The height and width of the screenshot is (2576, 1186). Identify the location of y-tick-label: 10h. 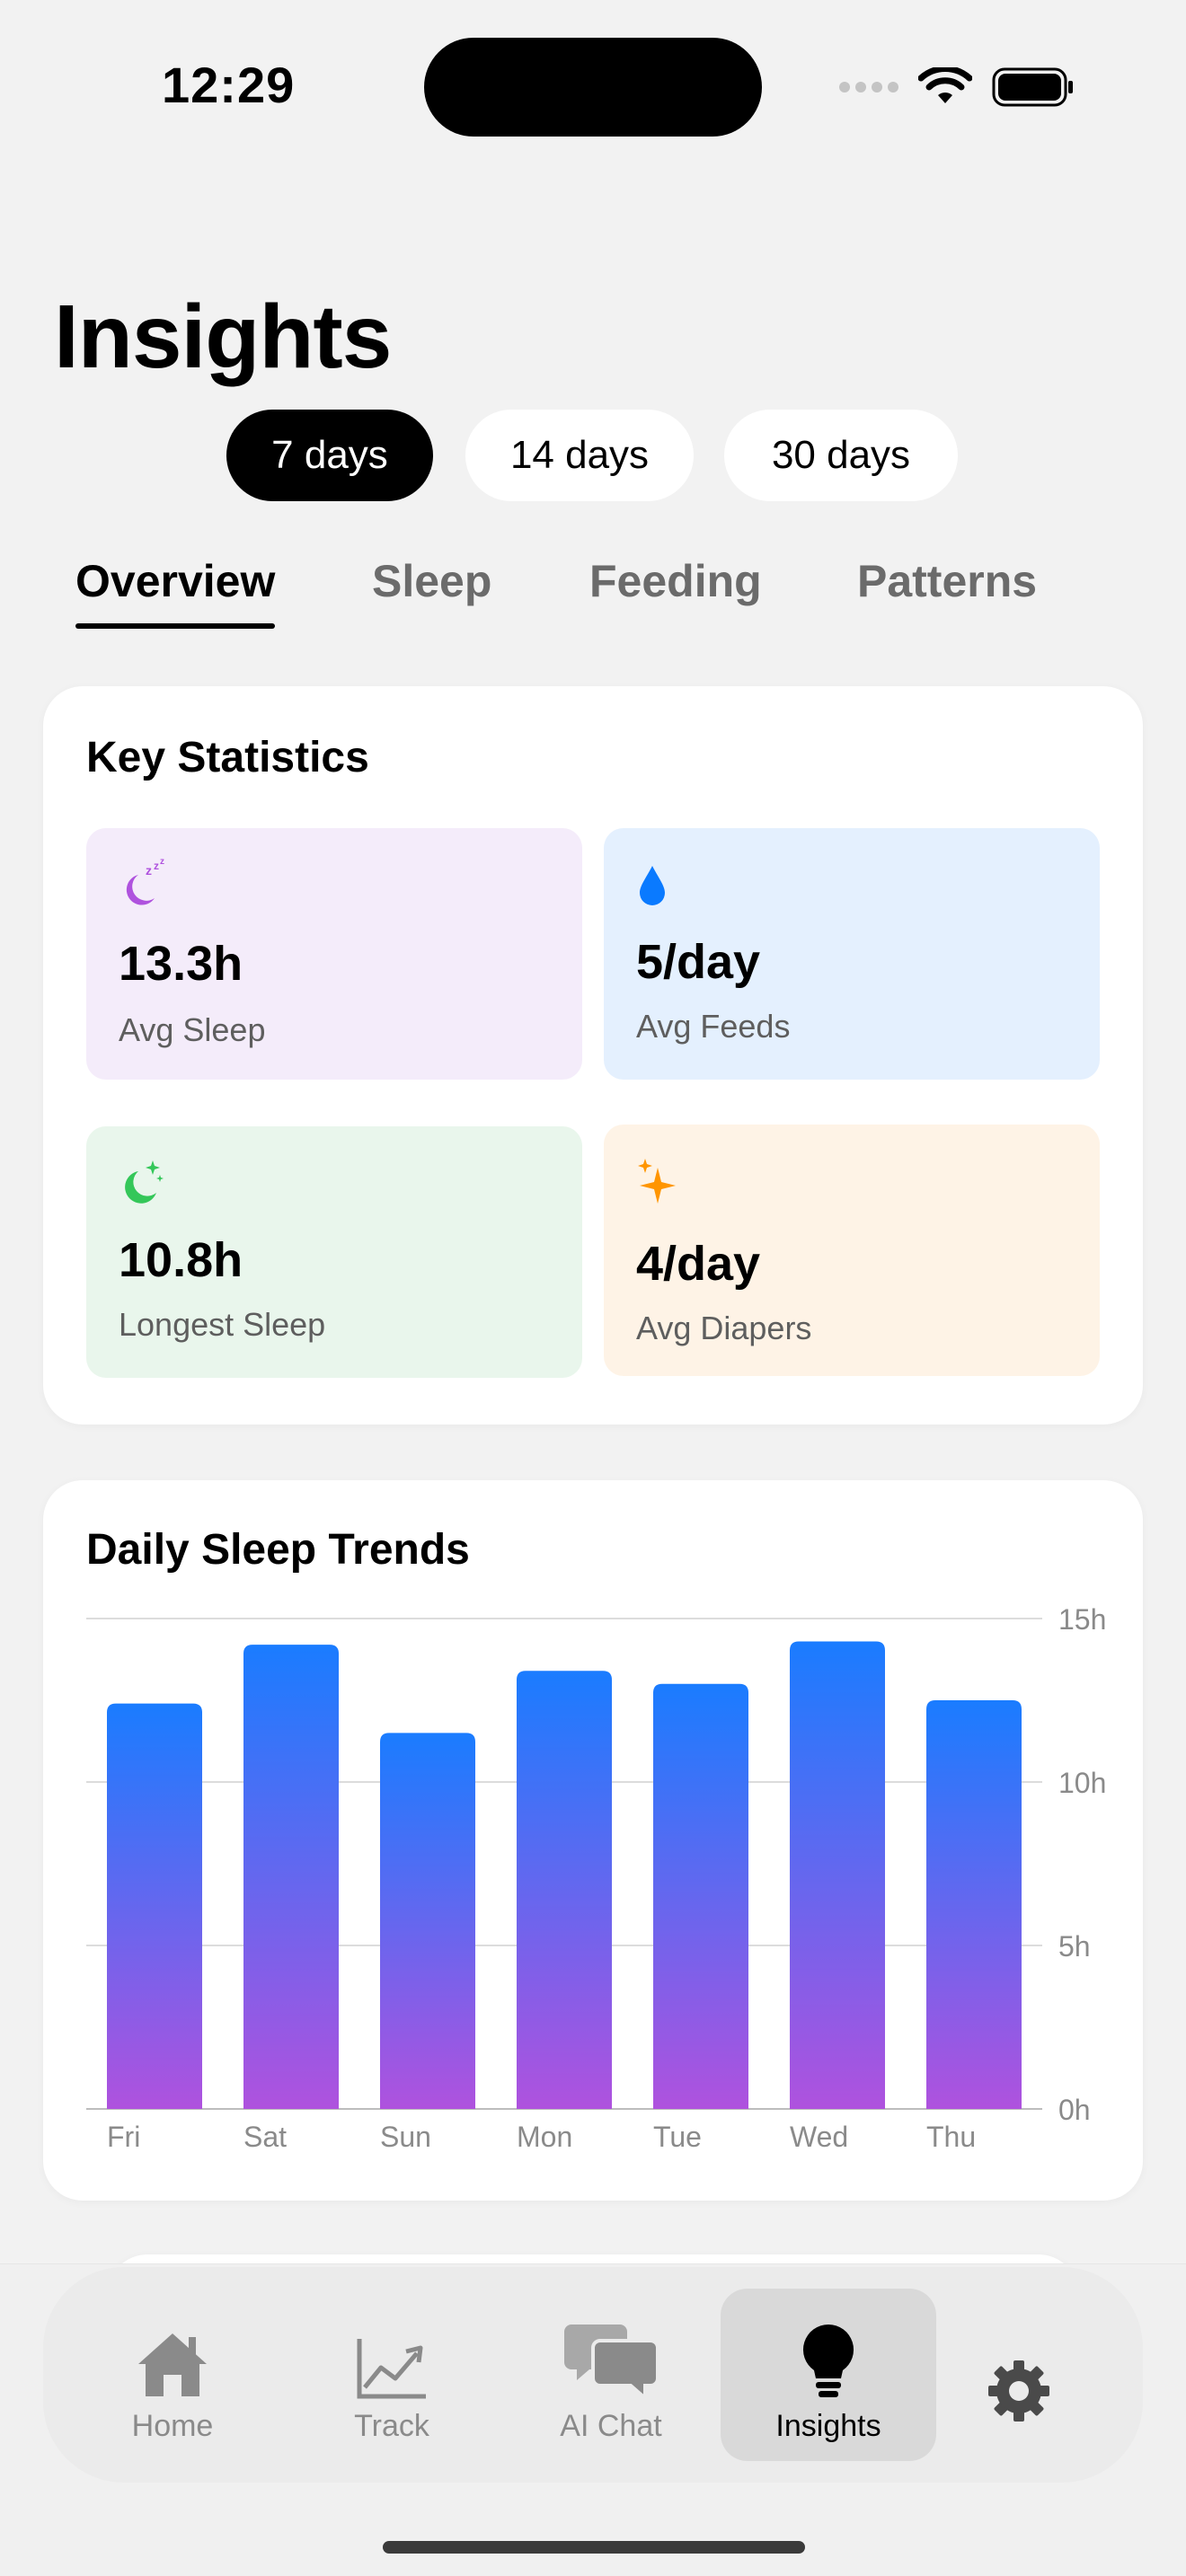
(1082, 1783).